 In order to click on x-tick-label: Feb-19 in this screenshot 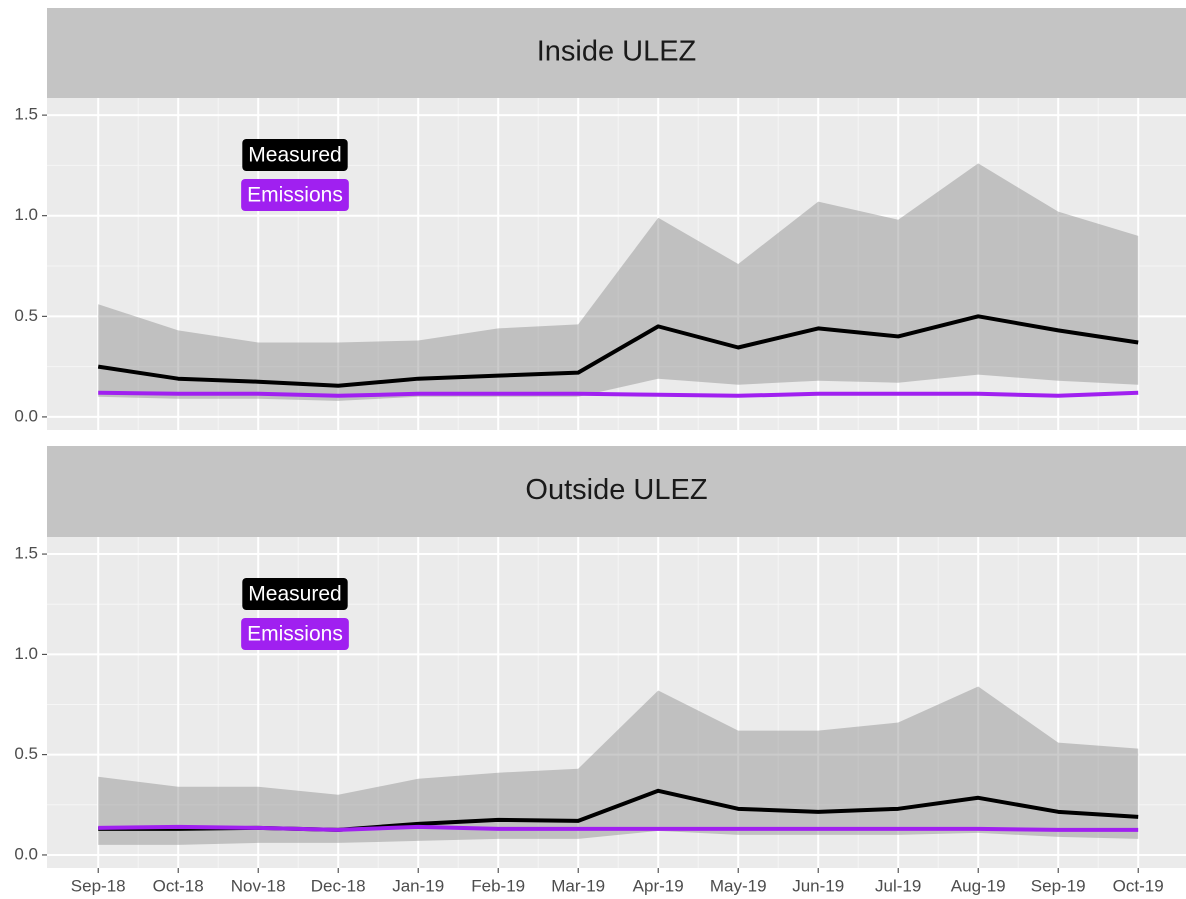, I will do `click(498, 885)`.